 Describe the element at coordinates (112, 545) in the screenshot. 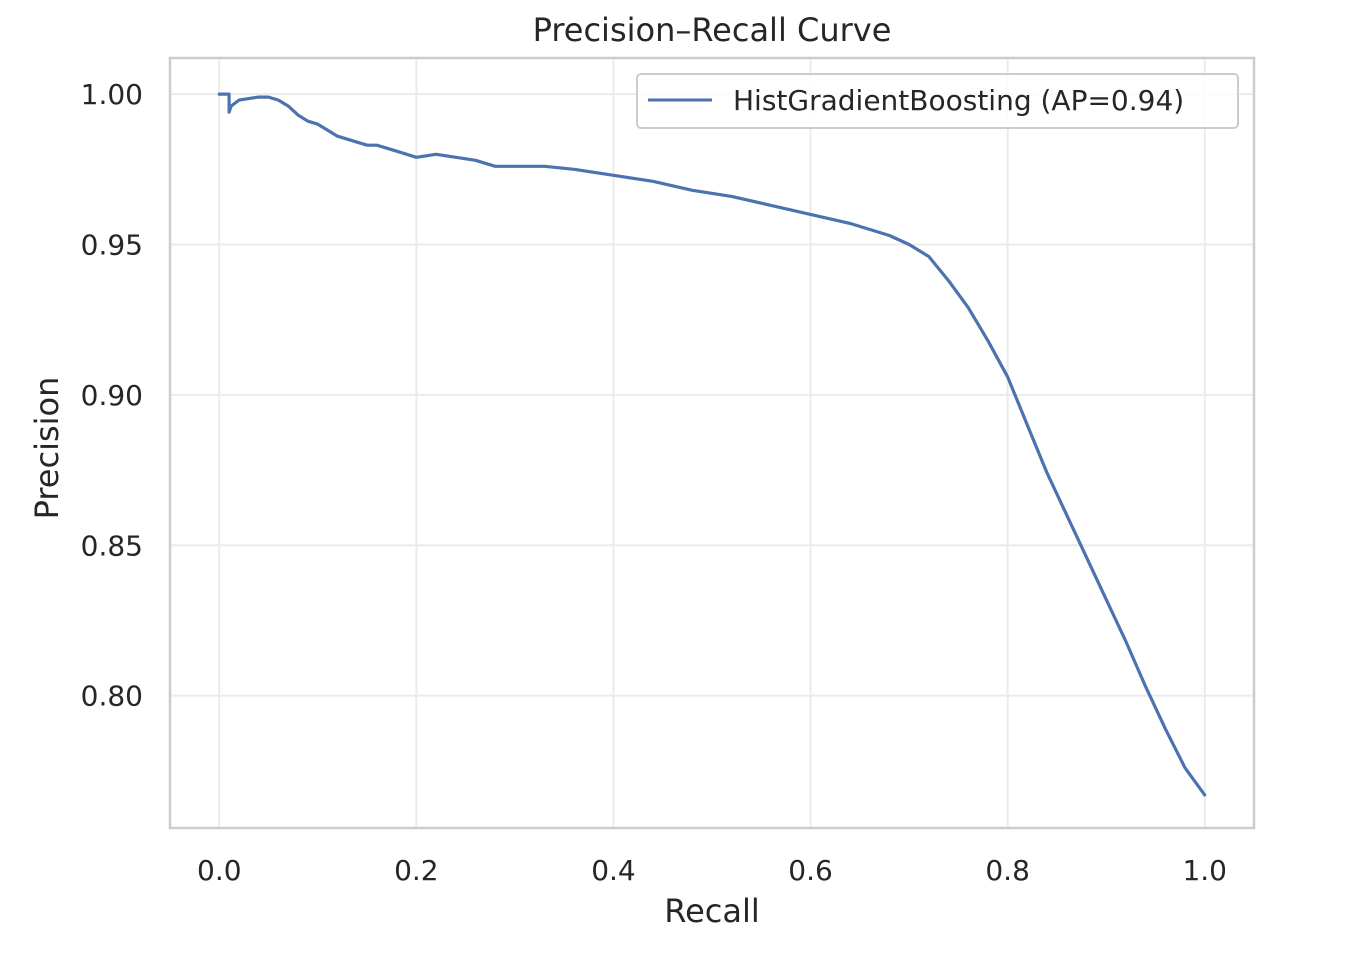

I see `y-tick-label: 0.85` at that location.